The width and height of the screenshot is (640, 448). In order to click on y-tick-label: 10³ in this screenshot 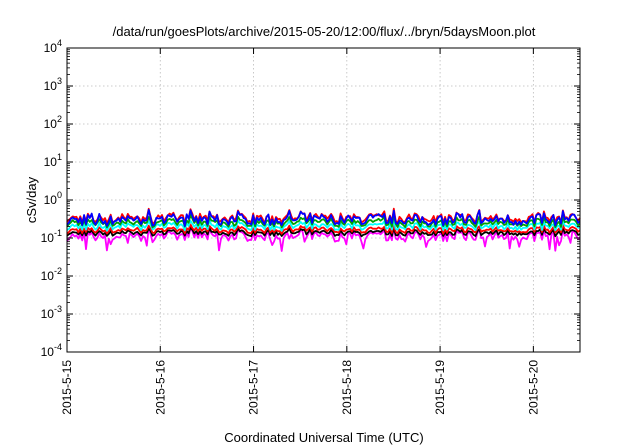, I will do `click(53, 84)`.